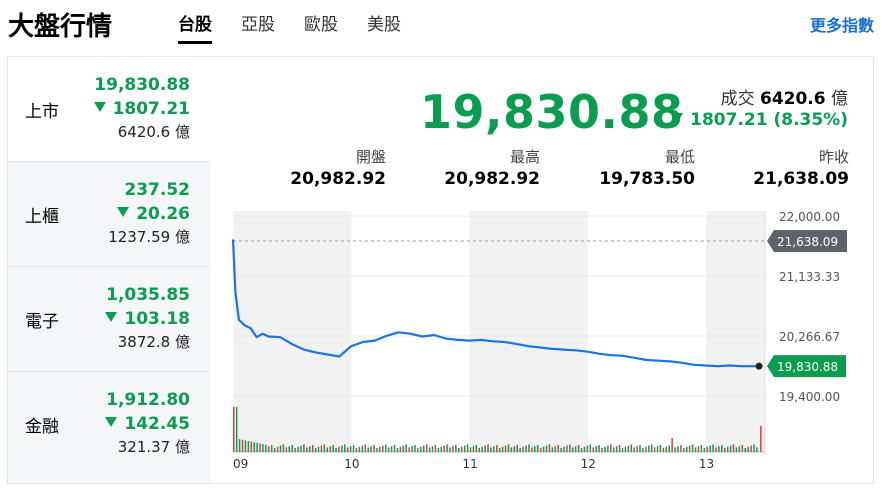  What do you see at coordinates (148, 295) in the screenshot?
I see `sidebar-item-price: 1,035.85` at bounding box center [148, 295].